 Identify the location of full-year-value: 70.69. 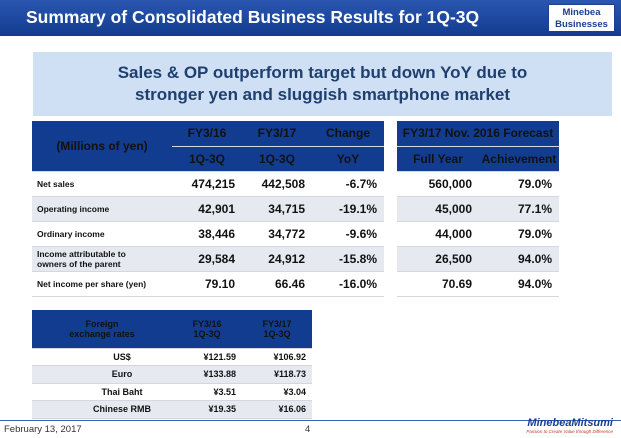
(438, 284).